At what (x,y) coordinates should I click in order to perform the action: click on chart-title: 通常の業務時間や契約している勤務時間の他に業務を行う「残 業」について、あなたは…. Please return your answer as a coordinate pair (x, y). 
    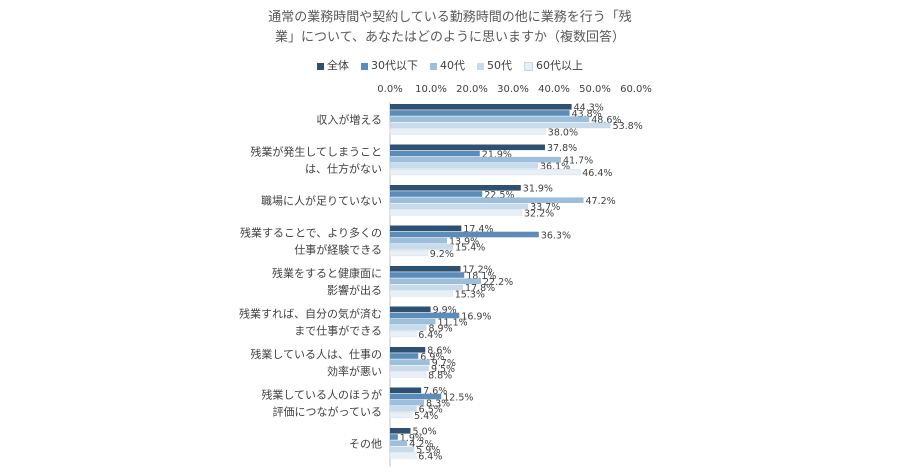
    Looking at the image, I should click on (450, 28).